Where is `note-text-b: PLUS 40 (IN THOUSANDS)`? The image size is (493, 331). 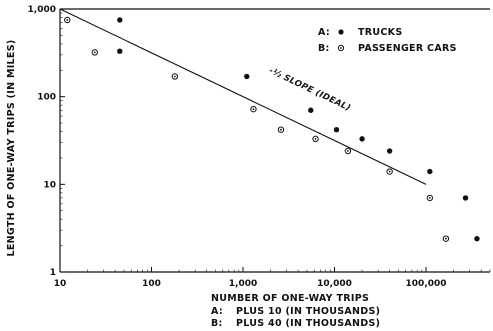
note-text-b: PLUS 40 (IN THOUSANDS) is located at coordinates (308, 323).